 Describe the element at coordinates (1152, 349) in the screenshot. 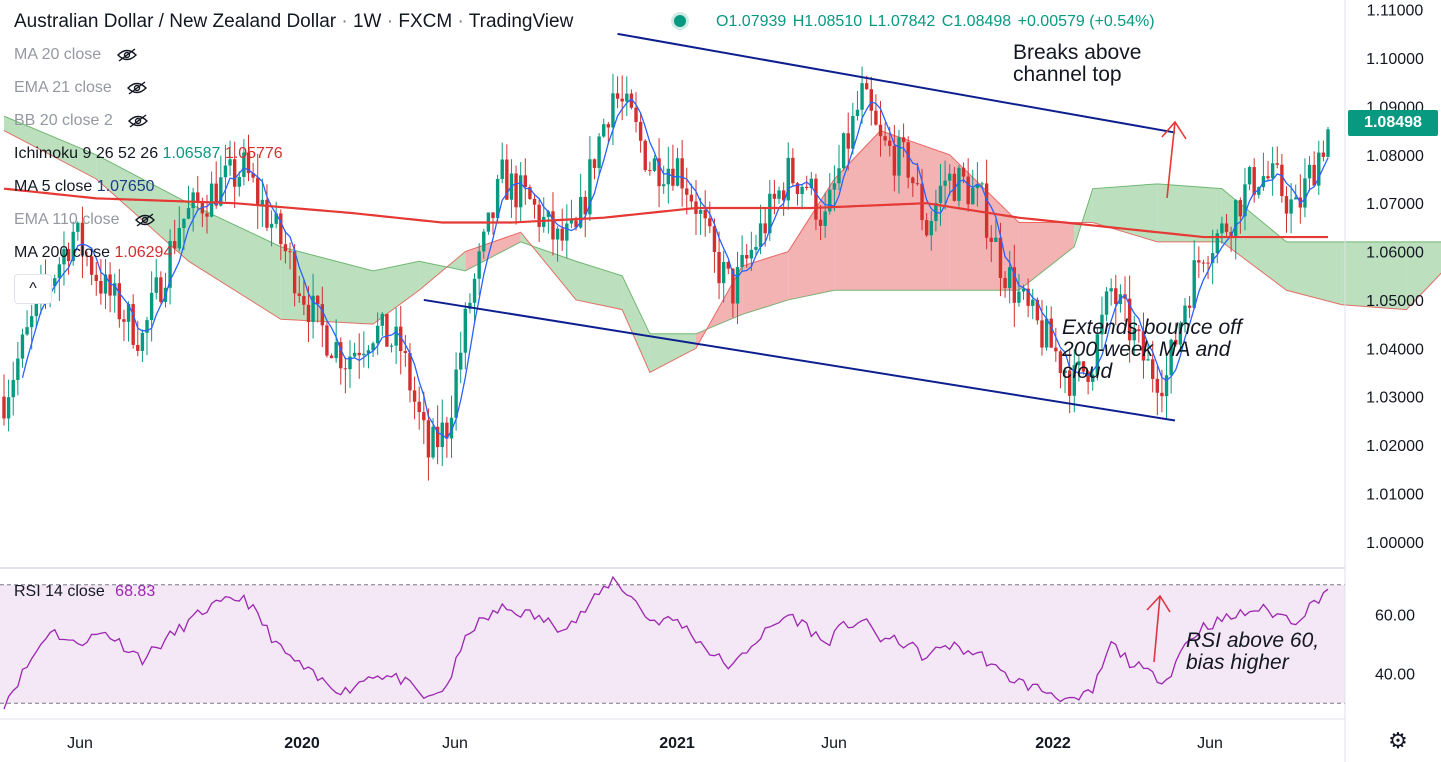

I see `annotation-extends: Extends bounce off 200-week MA and cloud` at that location.